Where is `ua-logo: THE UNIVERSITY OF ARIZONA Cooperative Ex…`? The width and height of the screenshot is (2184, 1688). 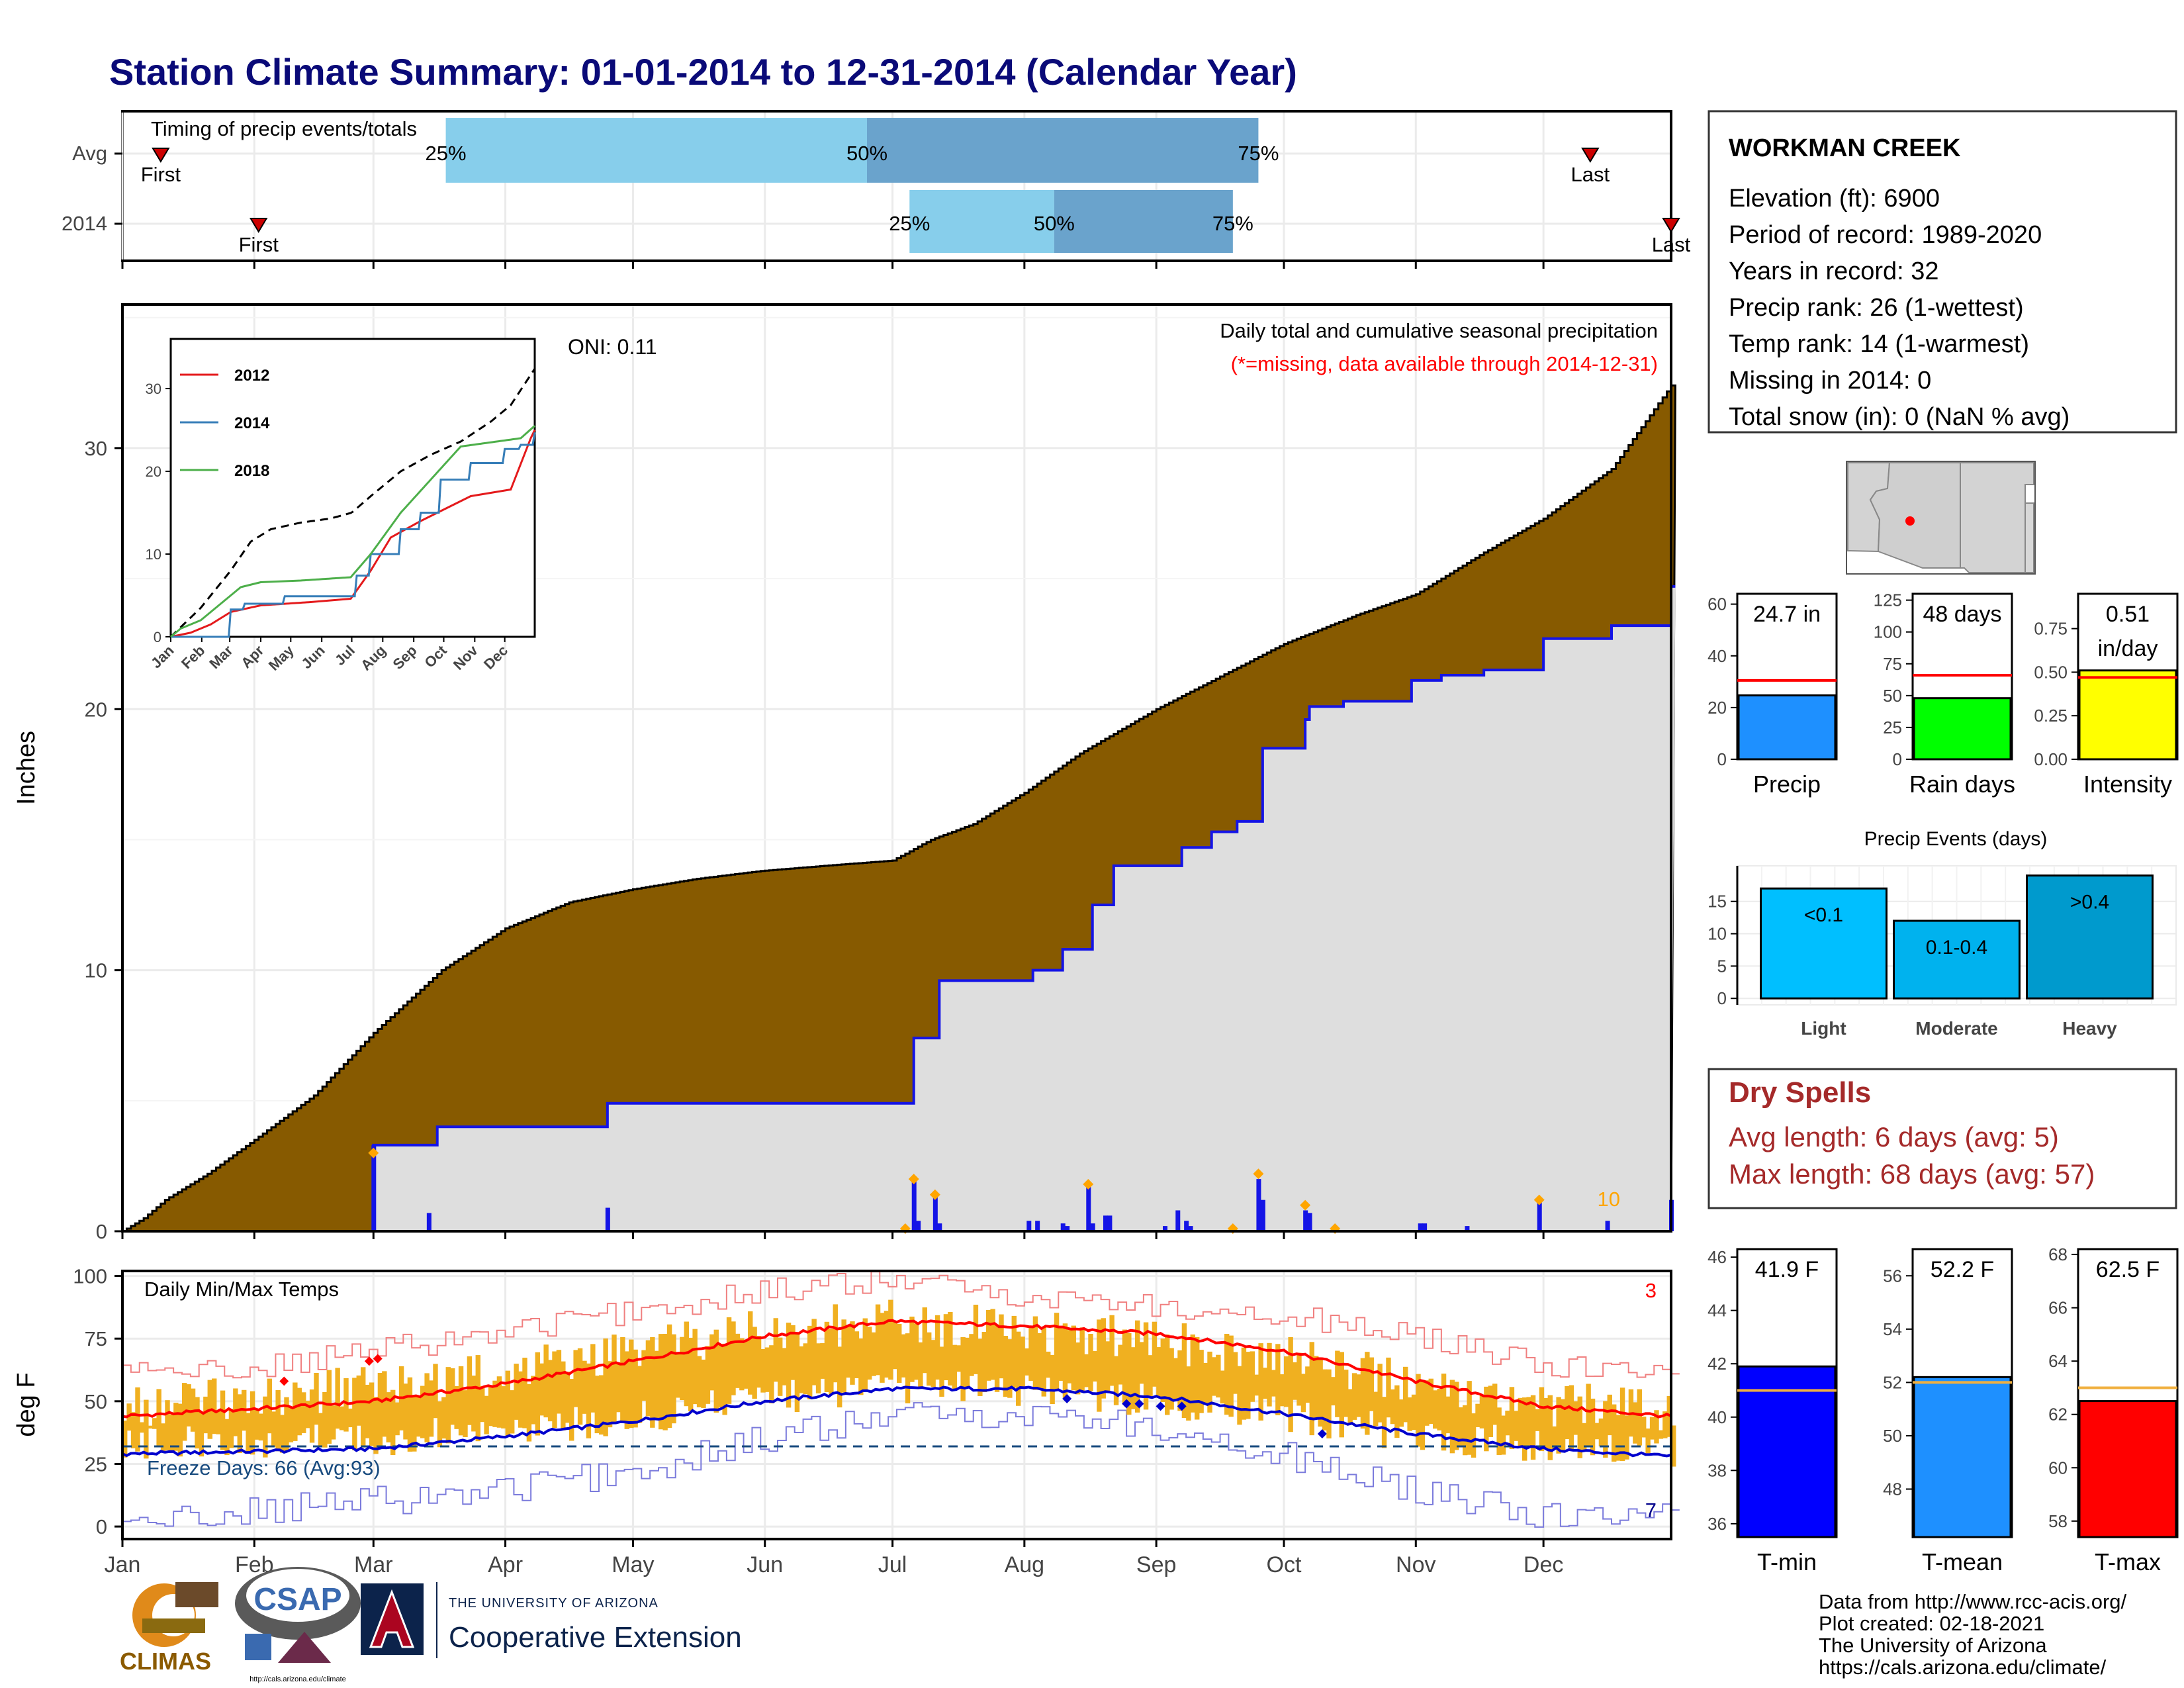
ua-logo: THE UNIVERSITY OF ARIZONA Cooperative Ex… is located at coordinates (551, 1620).